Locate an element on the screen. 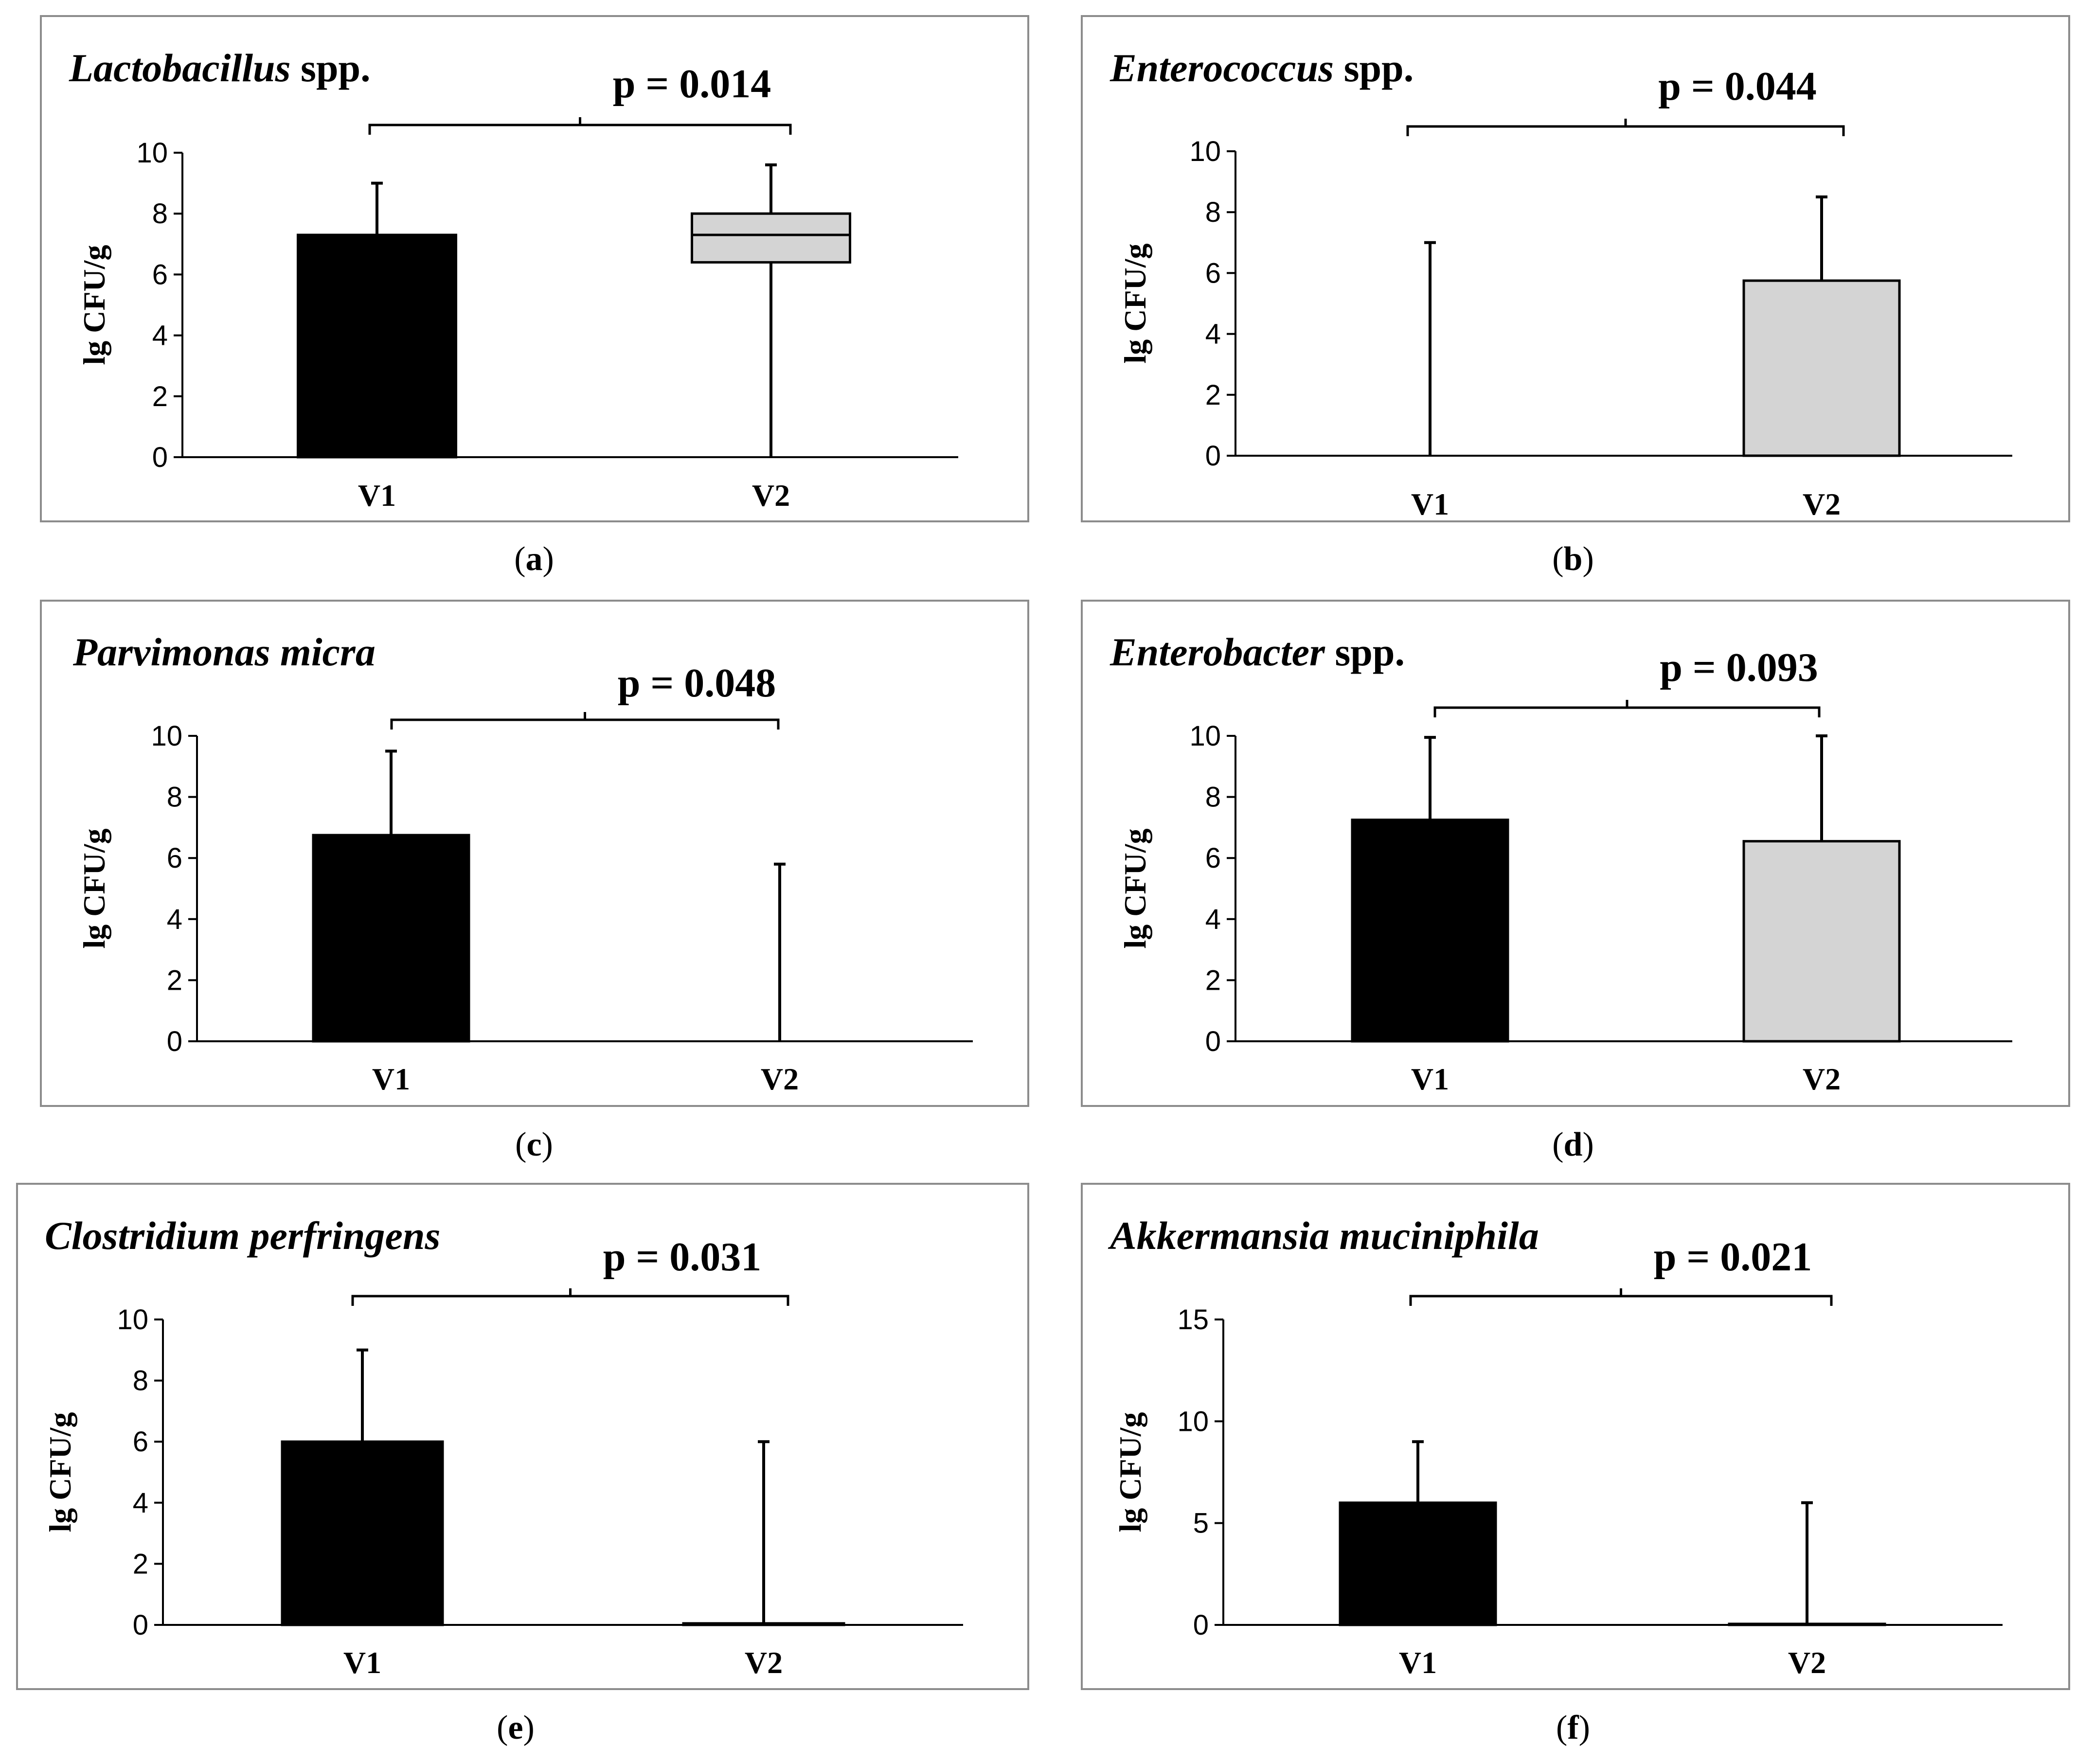 This screenshot has height=1764, width=2076. panel-caption: (c) is located at coordinates (534, 1144).